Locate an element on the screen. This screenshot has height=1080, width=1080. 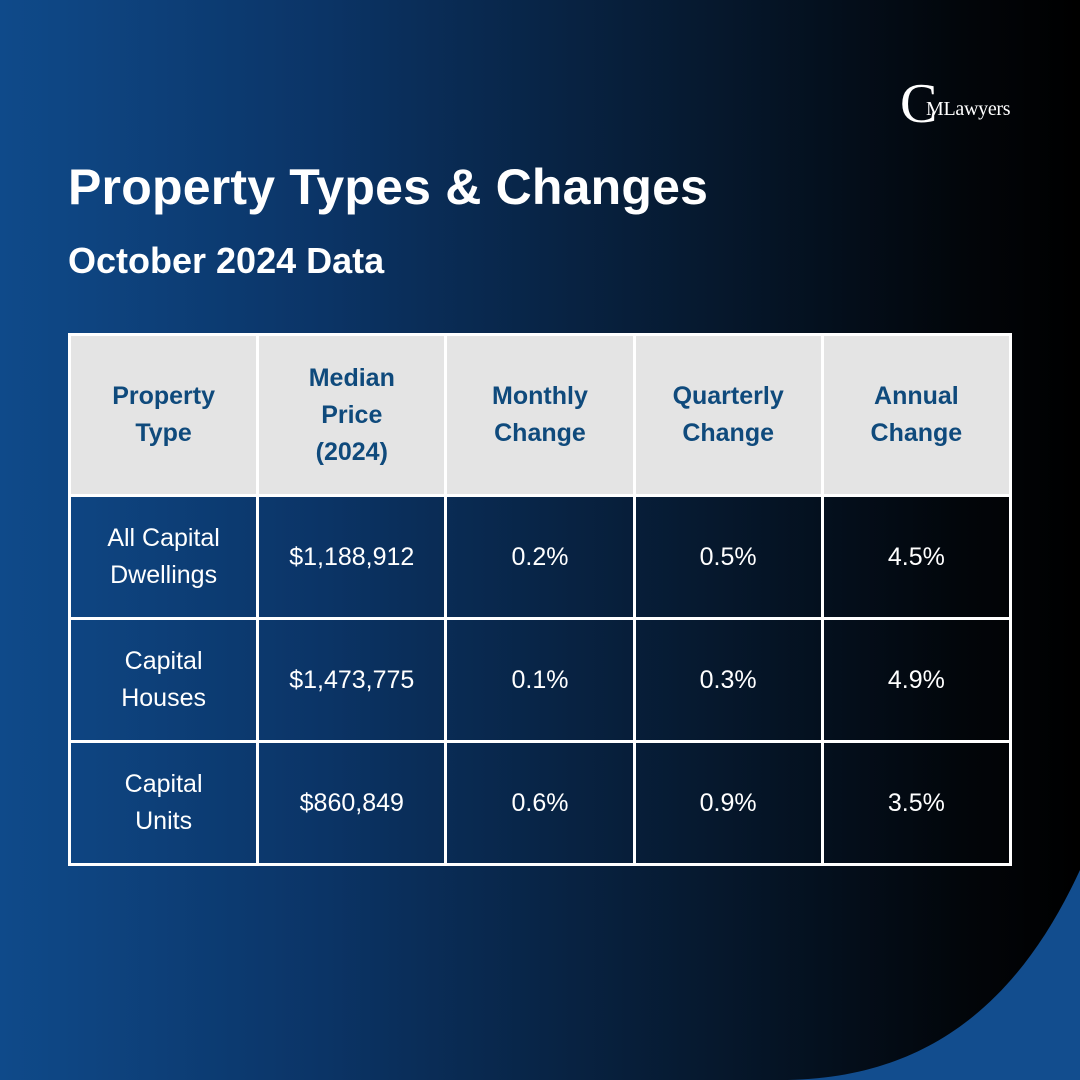
cell-annual-change: 3.5% is located at coordinates (916, 803).